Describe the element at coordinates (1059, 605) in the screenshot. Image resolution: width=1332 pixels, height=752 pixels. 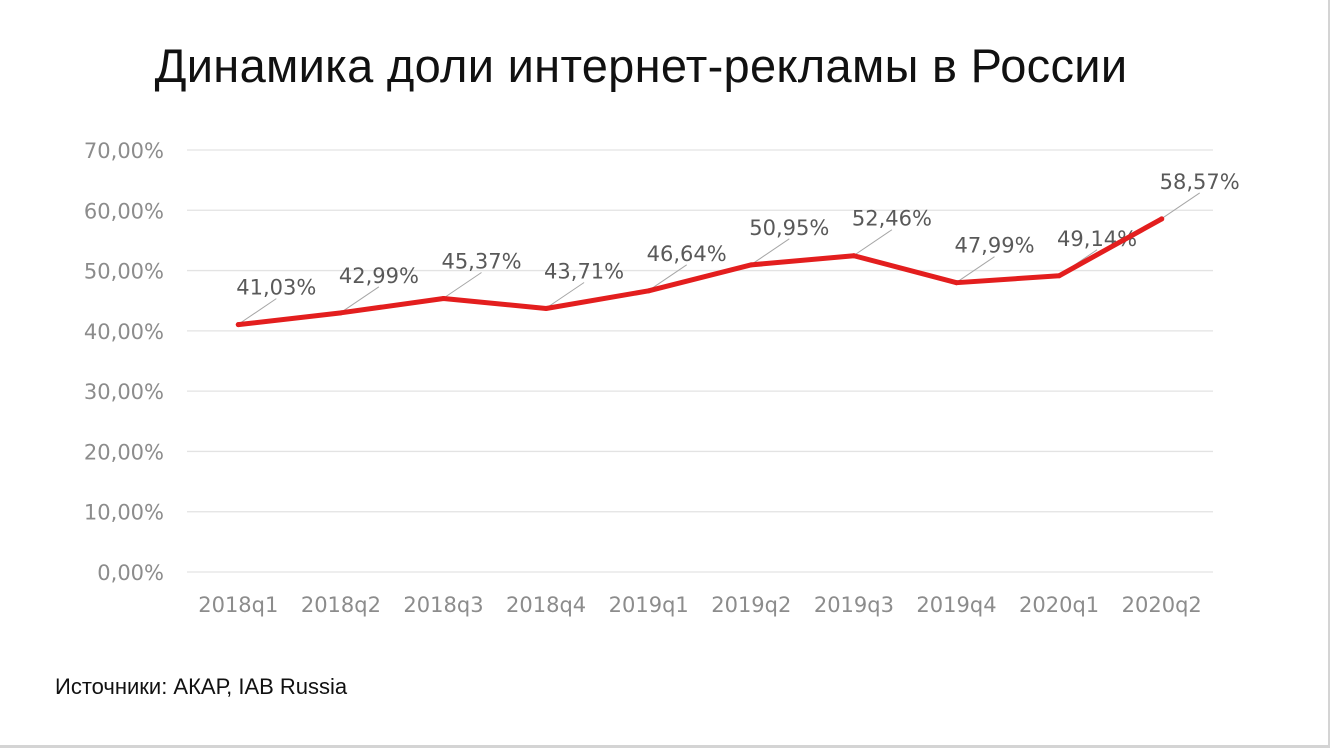
I see `x-tick-label: 2020q1` at that location.